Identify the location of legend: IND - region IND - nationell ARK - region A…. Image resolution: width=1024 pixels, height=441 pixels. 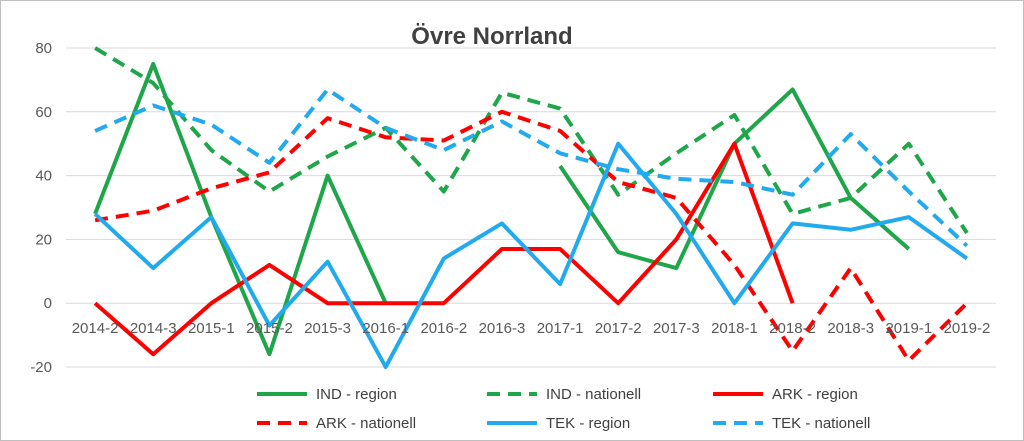
(563, 409).